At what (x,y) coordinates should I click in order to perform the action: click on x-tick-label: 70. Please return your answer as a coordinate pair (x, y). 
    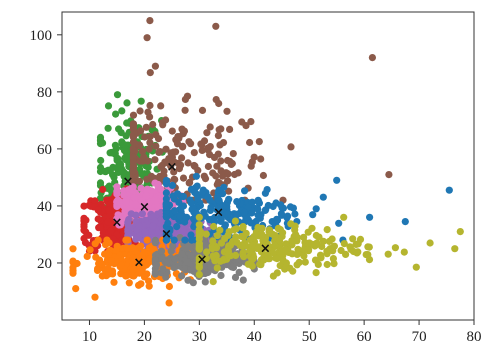
    Looking at the image, I should click on (419, 337).